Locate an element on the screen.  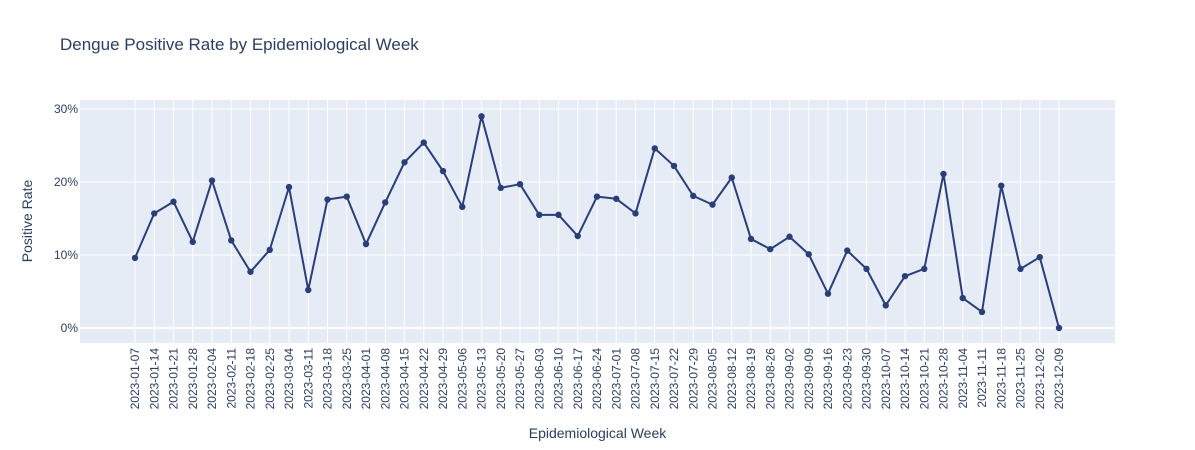
x-tick-label: 2023-06-03 is located at coordinates (539, 379).